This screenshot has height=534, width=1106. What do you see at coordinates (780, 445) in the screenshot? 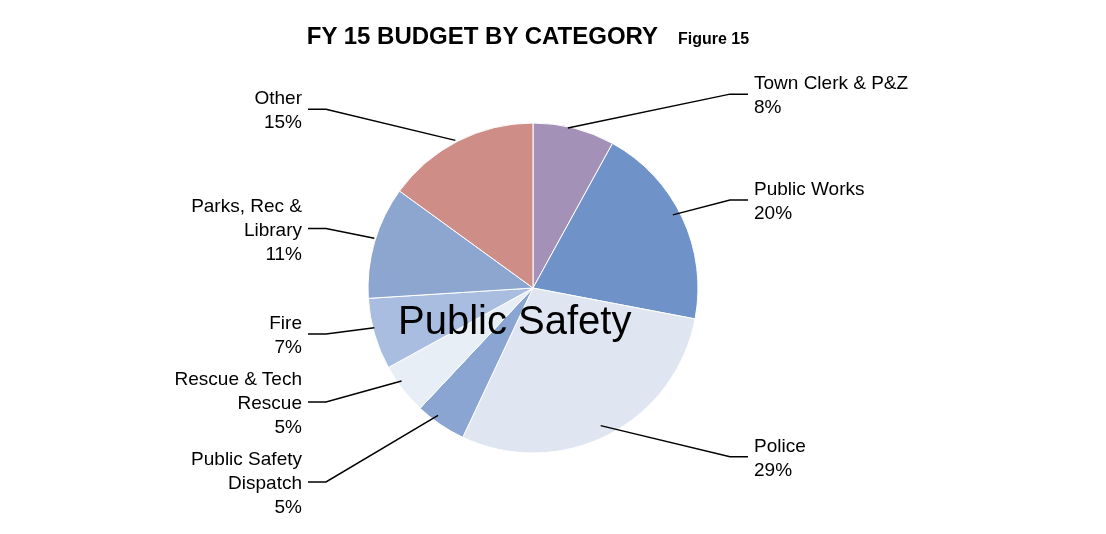
I see `slice-label: Police` at bounding box center [780, 445].